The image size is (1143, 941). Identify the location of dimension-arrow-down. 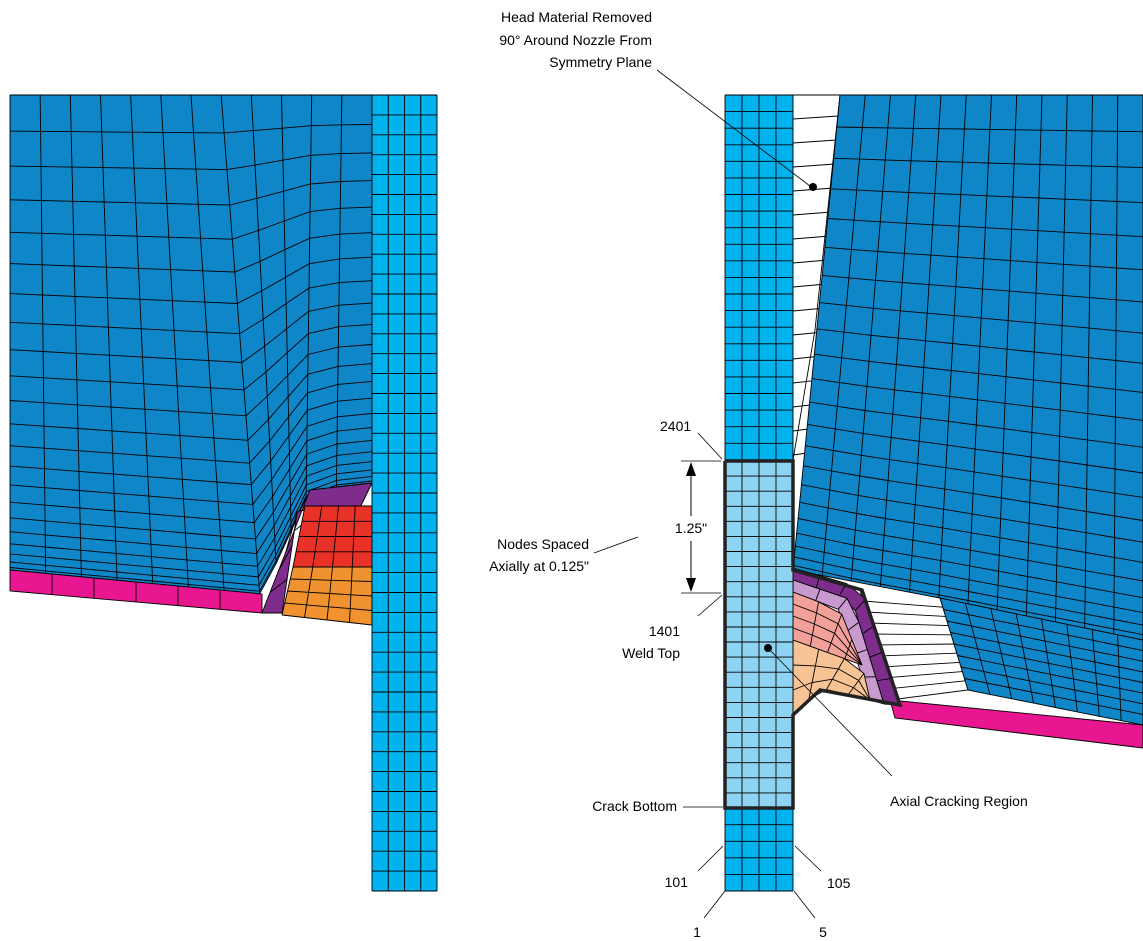
(691, 585).